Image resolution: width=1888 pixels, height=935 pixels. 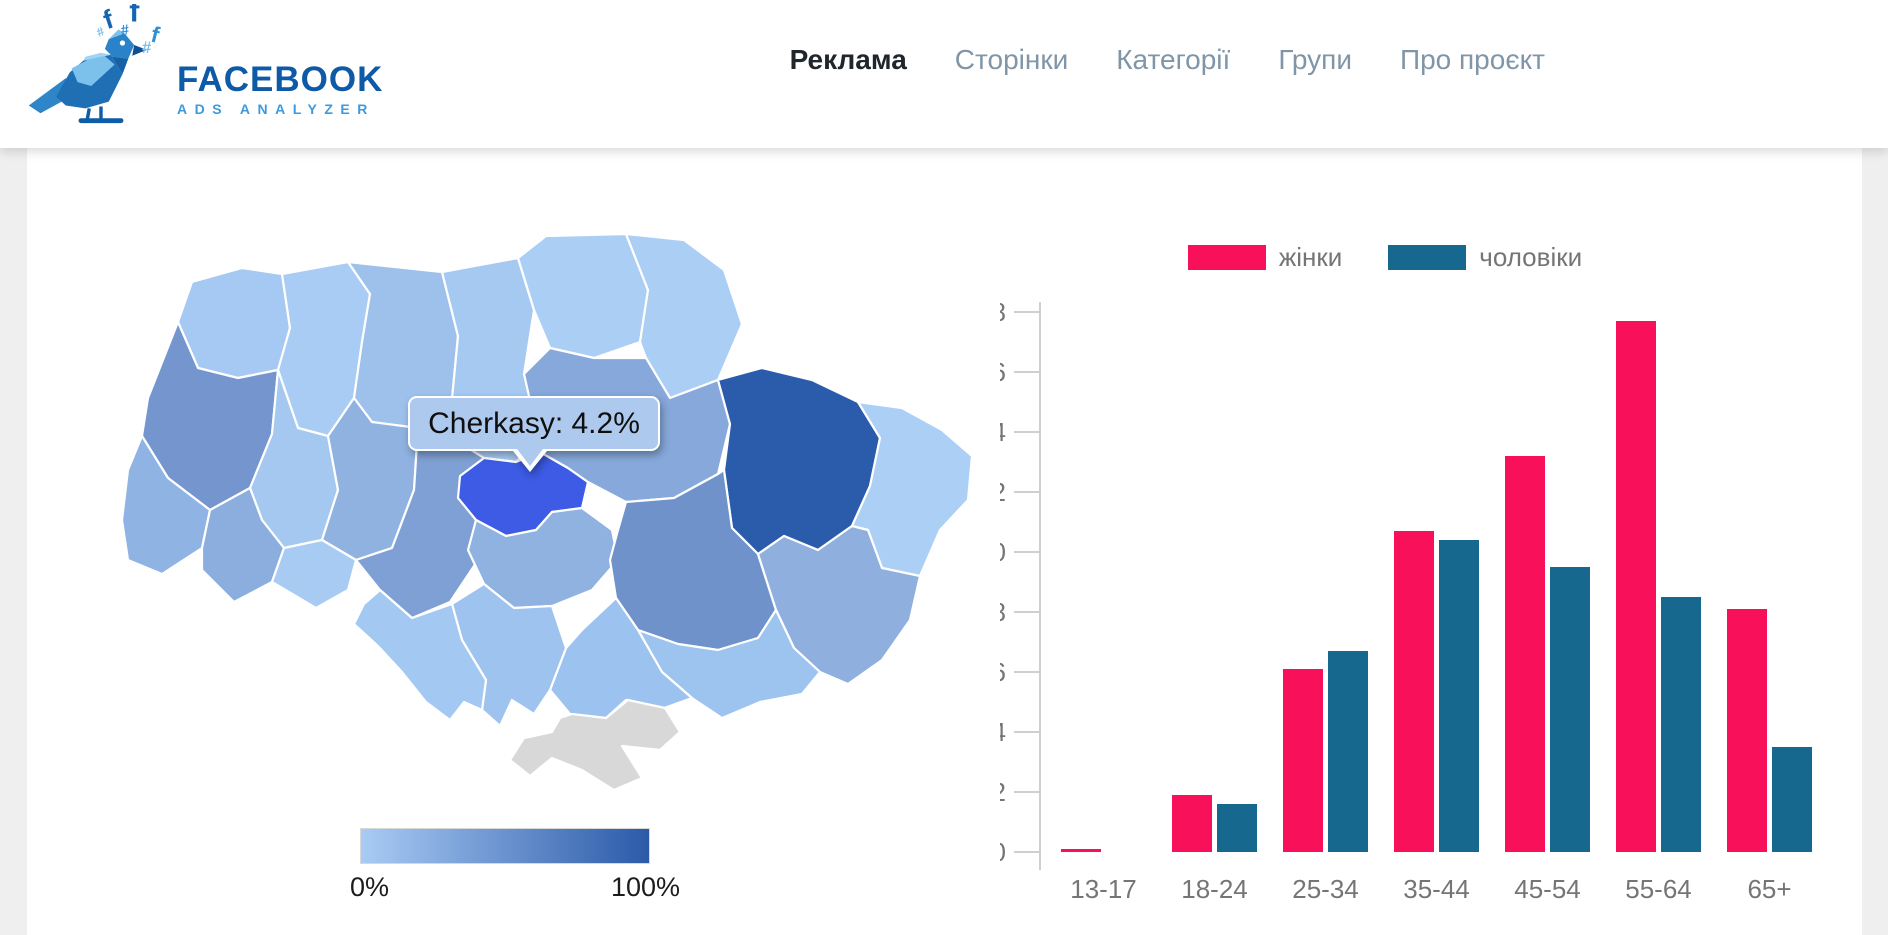 What do you see at coordinates (1003, 612) in the screenshot?
I see `y-tick-label: 8` at bounding box center [1003, 612].